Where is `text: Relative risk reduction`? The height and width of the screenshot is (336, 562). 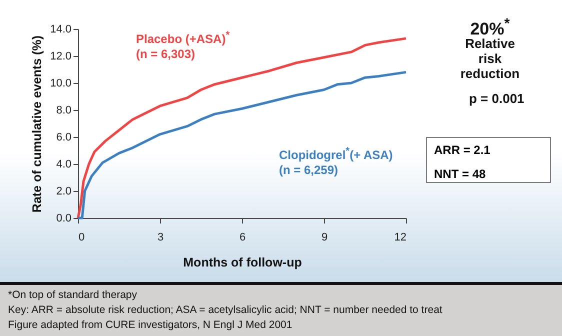
text: Relative risk reduction is located at coordinates (490, 58).